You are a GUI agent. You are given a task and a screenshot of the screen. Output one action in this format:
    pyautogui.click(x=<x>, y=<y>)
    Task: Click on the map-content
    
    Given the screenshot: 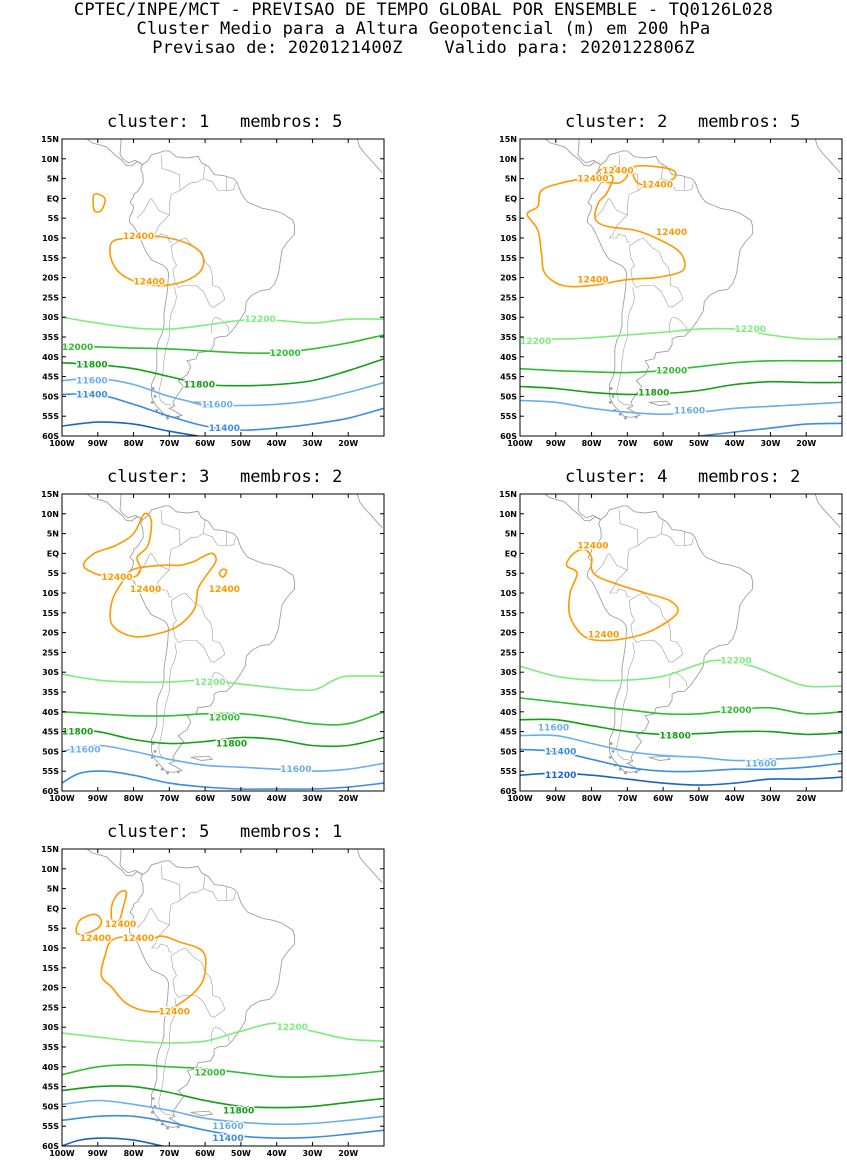 What is the action you would take?
    pyautogui.click(x=681, y=640)
    